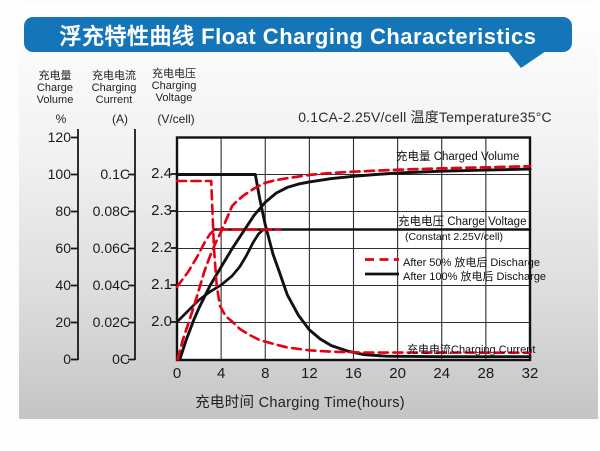  What do you see at coordinates (454, 236) in the screenshot?
I see `charge-voltage-sublabel: (Constant 2.25V/cell)` at bounding box center [454, 236].